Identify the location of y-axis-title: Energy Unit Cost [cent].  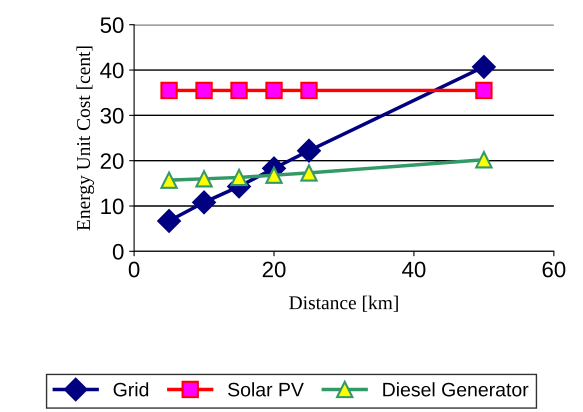
(85, 138).